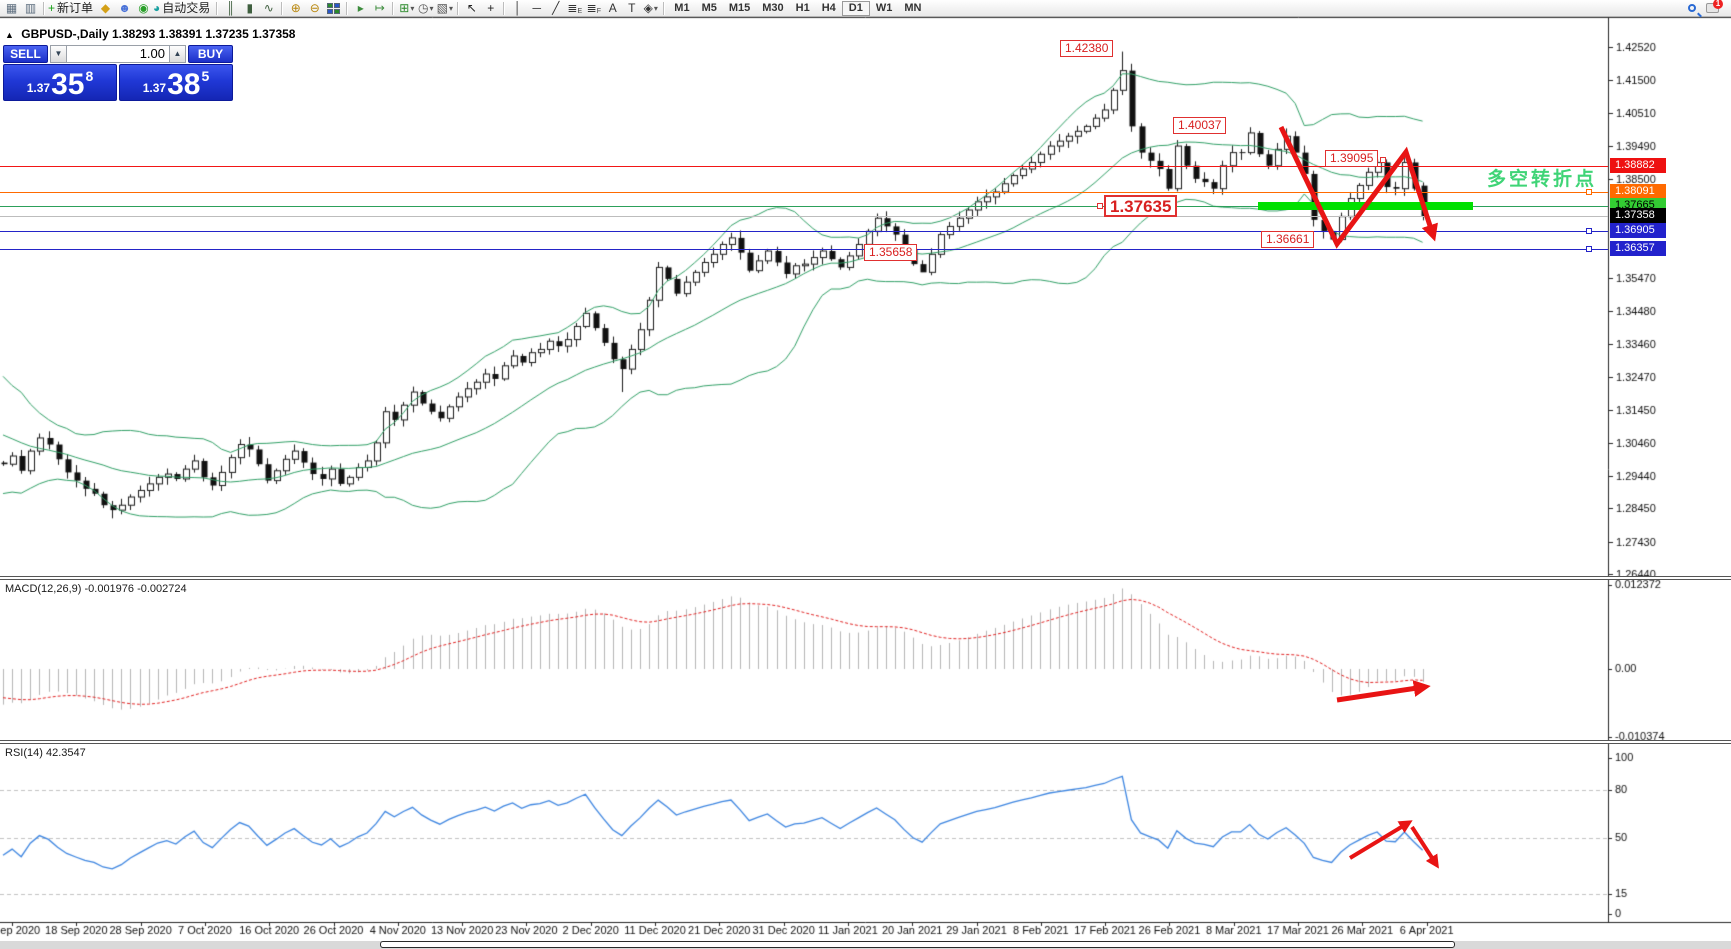 This screenshot has width=1731, height=949. What do you see at coordinates (154, 88) in the screenshot?
I see `buy-price-small: 1.37` at bounding box center [154, 88].